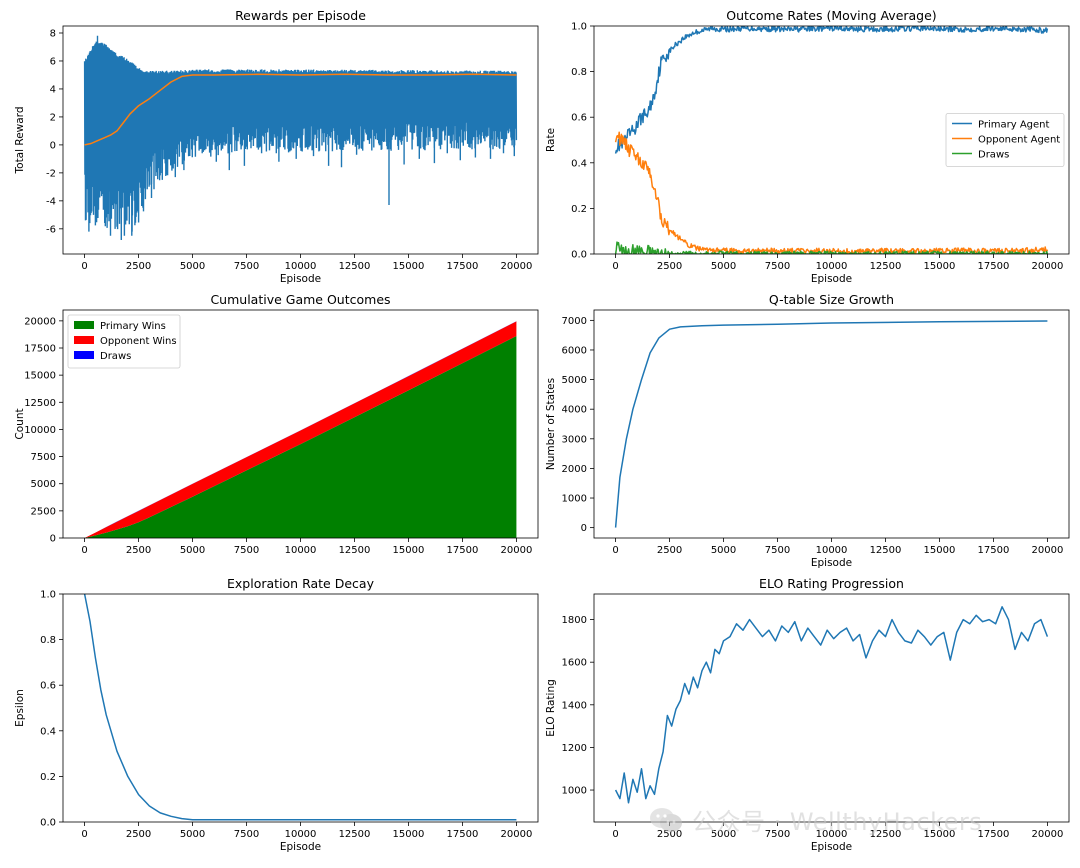  Describe the element at coordinates (574, 469) in the screenshot. I see `y-tick-label: 2000` at that location.